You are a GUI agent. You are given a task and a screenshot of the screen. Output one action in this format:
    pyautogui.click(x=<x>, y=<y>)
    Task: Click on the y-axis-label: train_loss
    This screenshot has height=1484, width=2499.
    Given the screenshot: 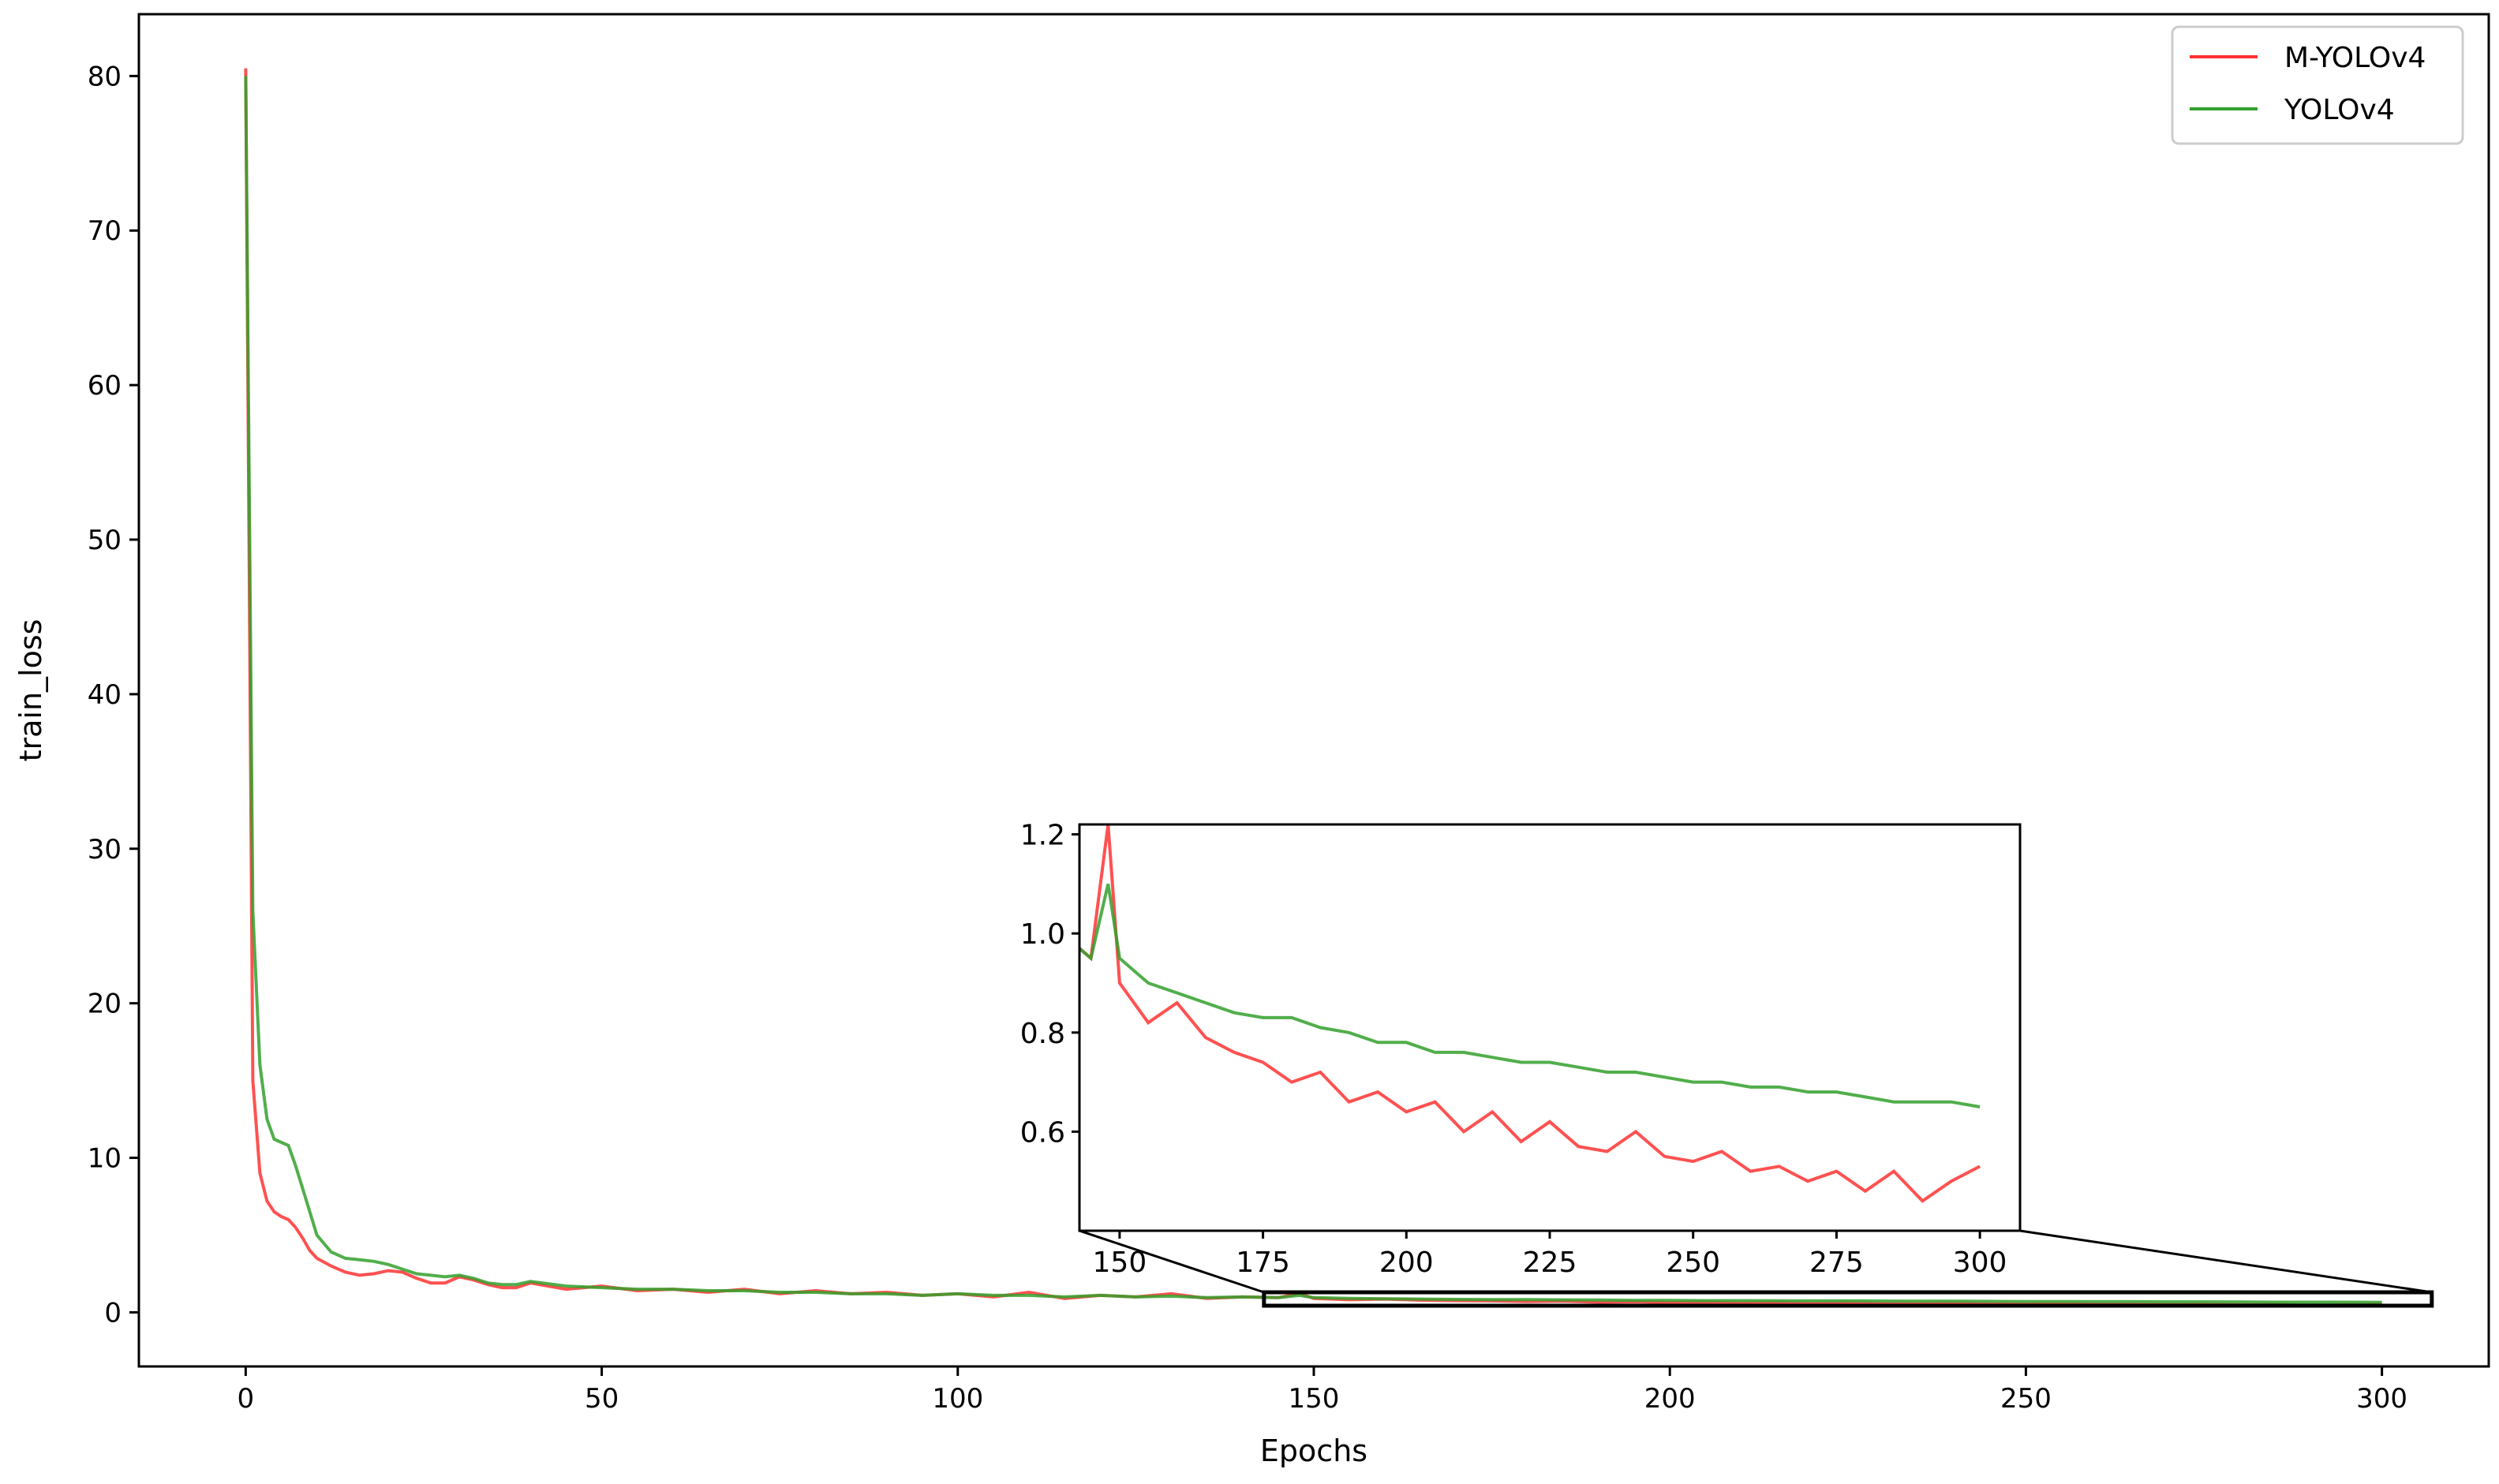 What is the action you would take?
    pyautogui.click(x=30, y=690)
    